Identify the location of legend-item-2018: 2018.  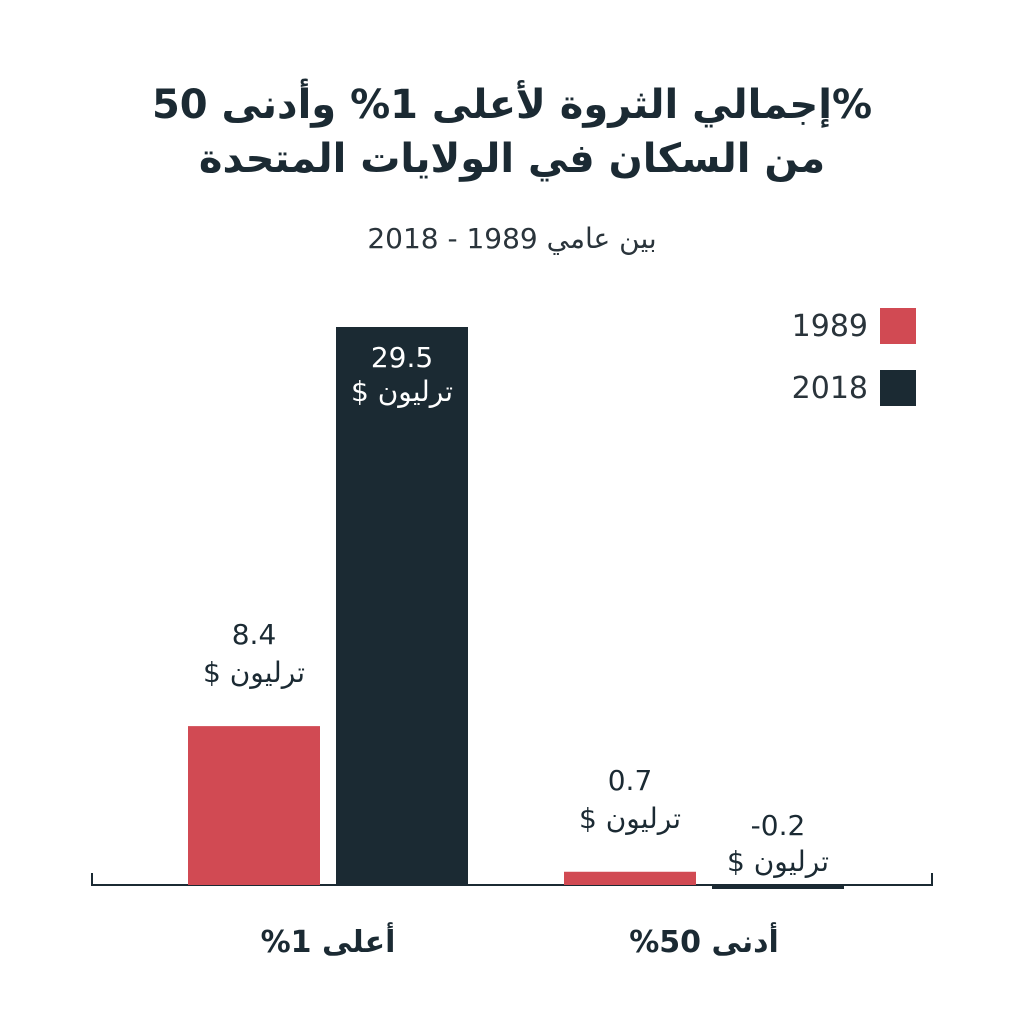
(854, 388).